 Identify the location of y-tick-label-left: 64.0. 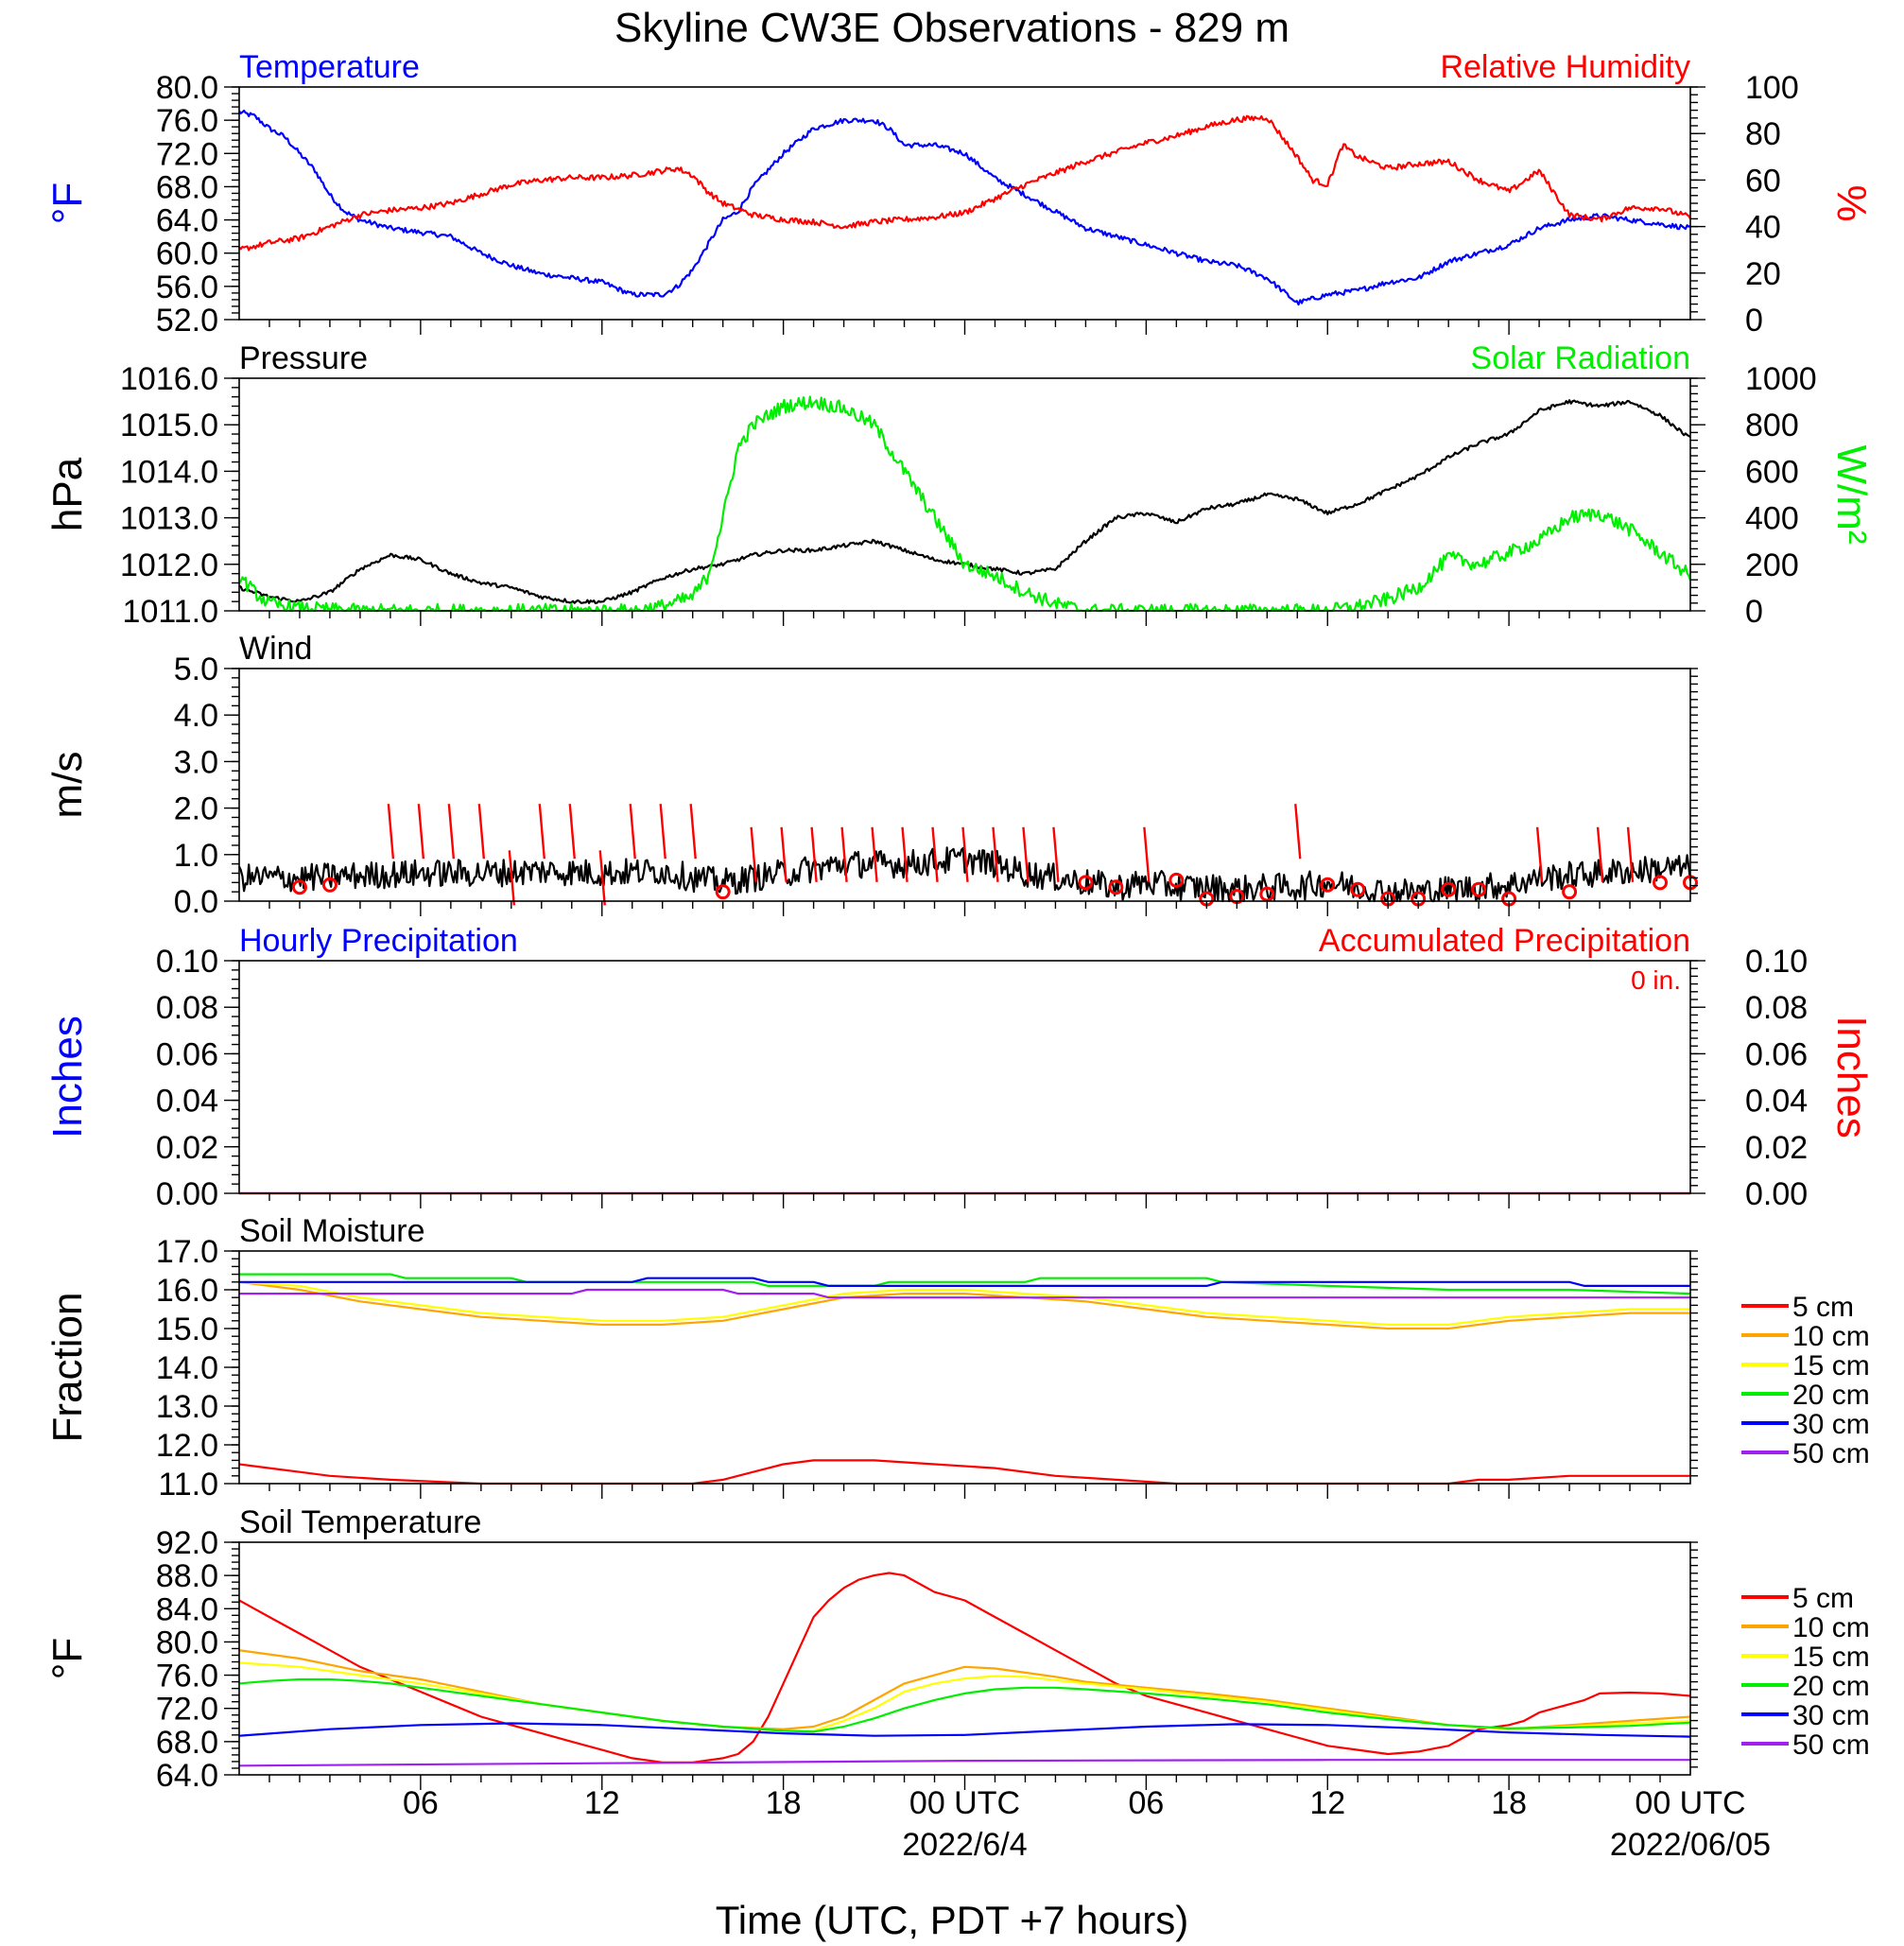
(187, 221).